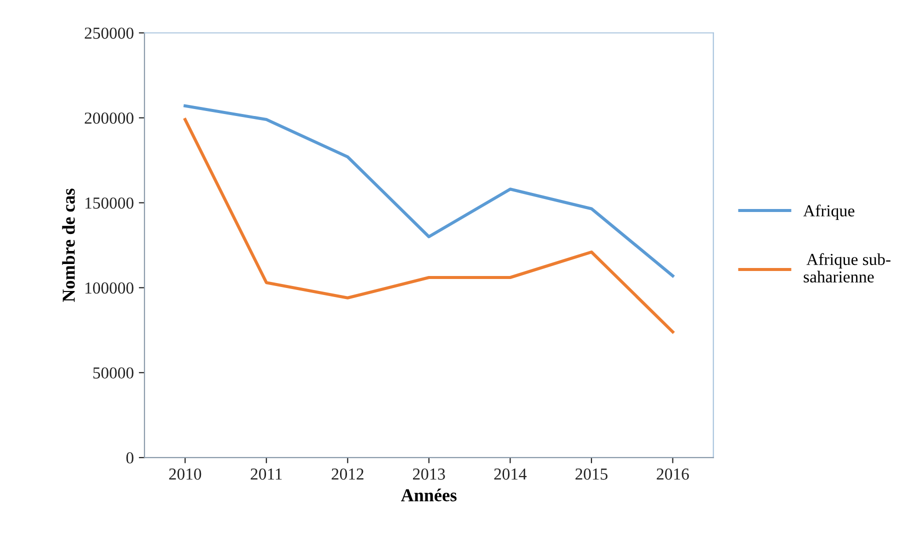 The height and width of the screenshot is (548, 903). Describe the element at coordinates (130, 458) in the screenshot. I see `y-tick-label: 0` at that location.